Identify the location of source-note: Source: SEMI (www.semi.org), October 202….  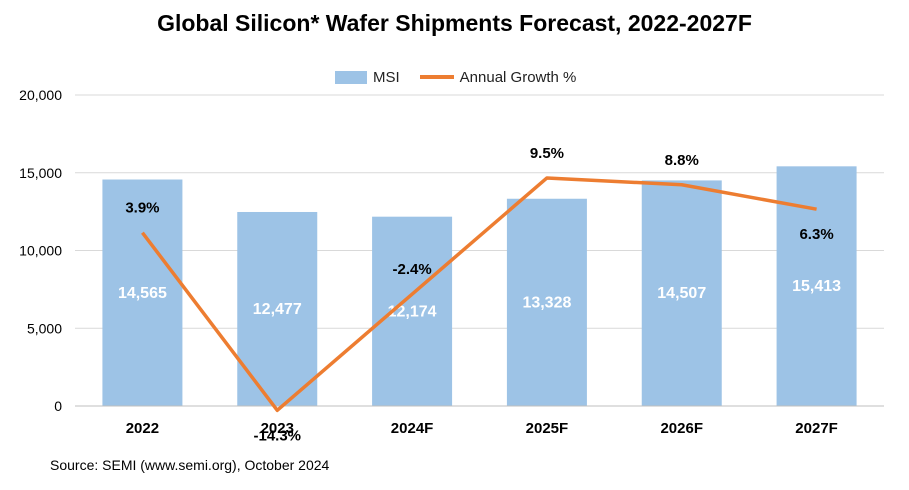
(190, 465).